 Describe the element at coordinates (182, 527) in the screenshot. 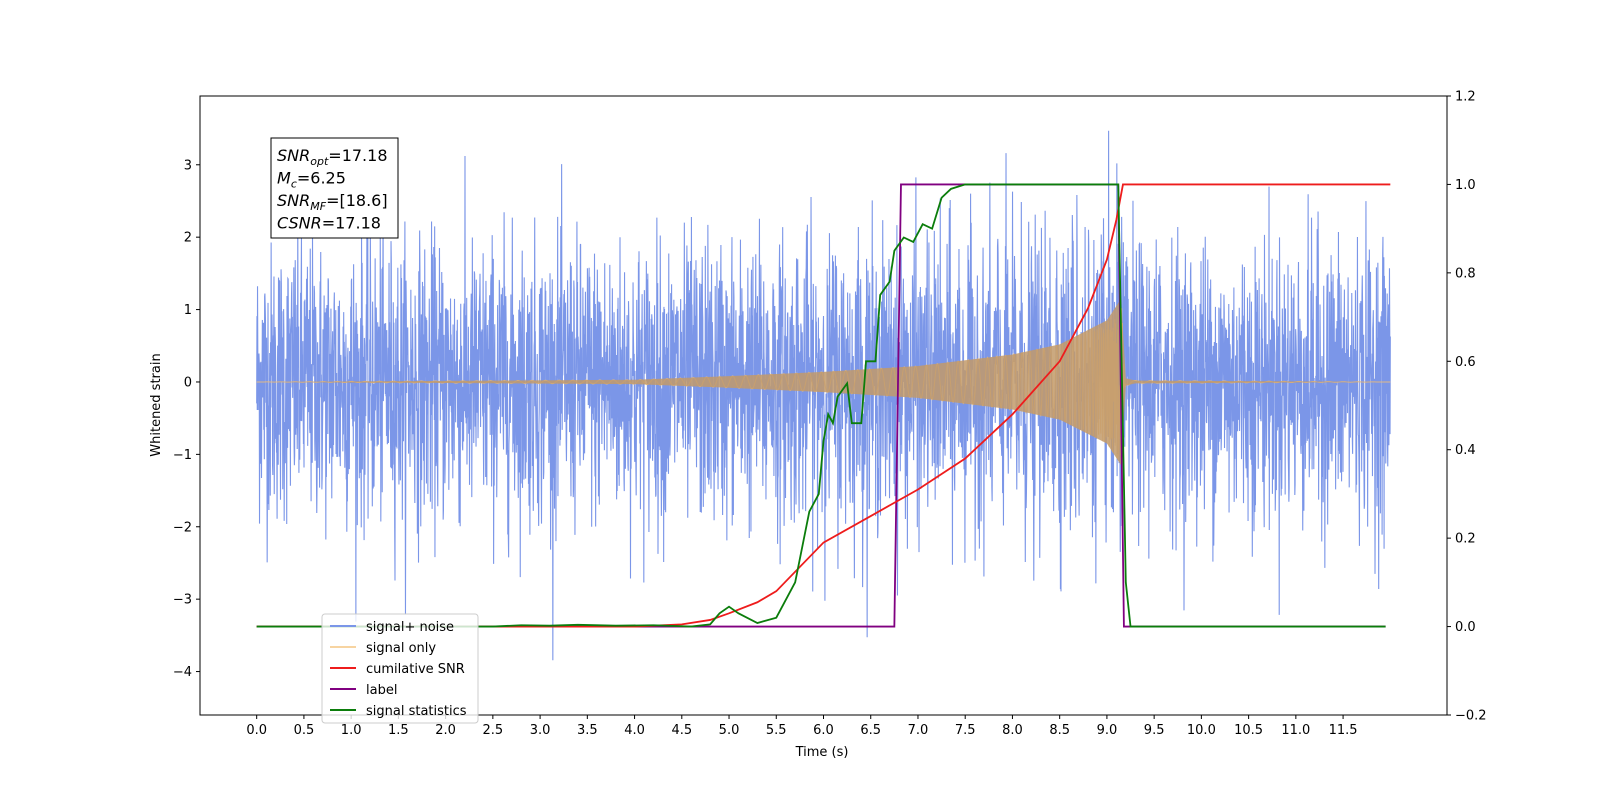

I see `y-tick-label: −2` at that location.